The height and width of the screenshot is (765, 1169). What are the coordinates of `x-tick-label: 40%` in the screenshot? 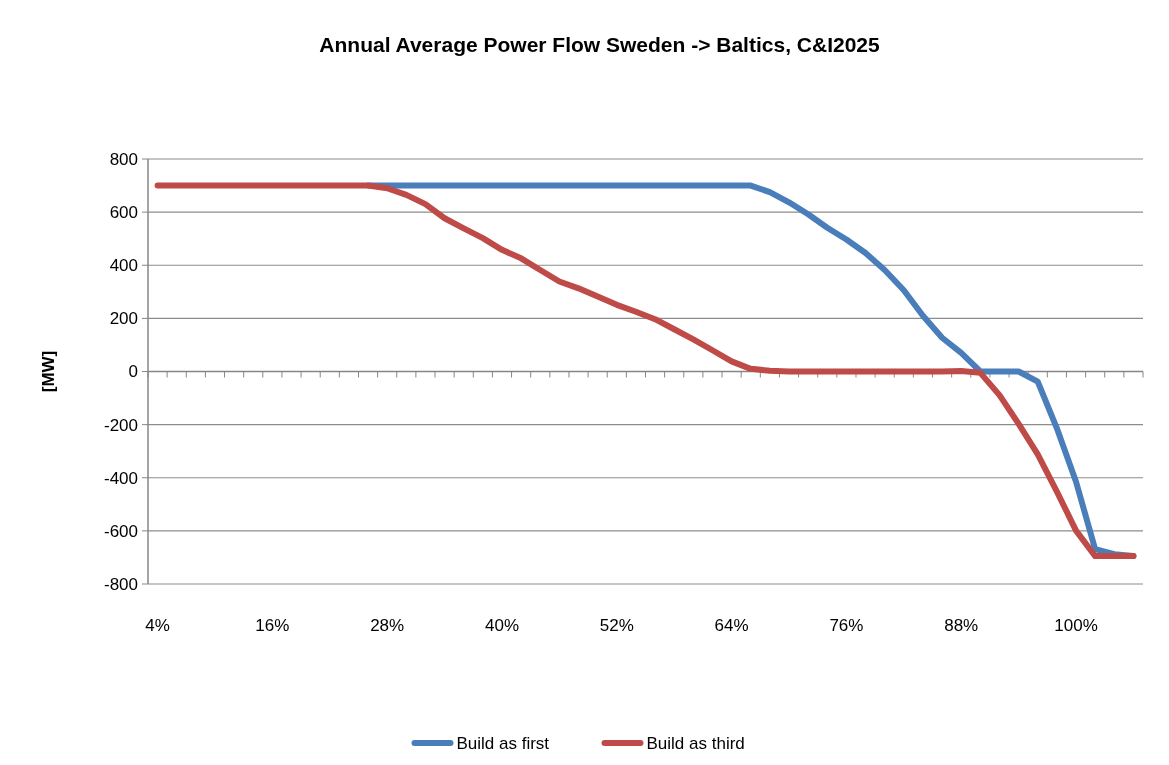 It's located at (502, 625).